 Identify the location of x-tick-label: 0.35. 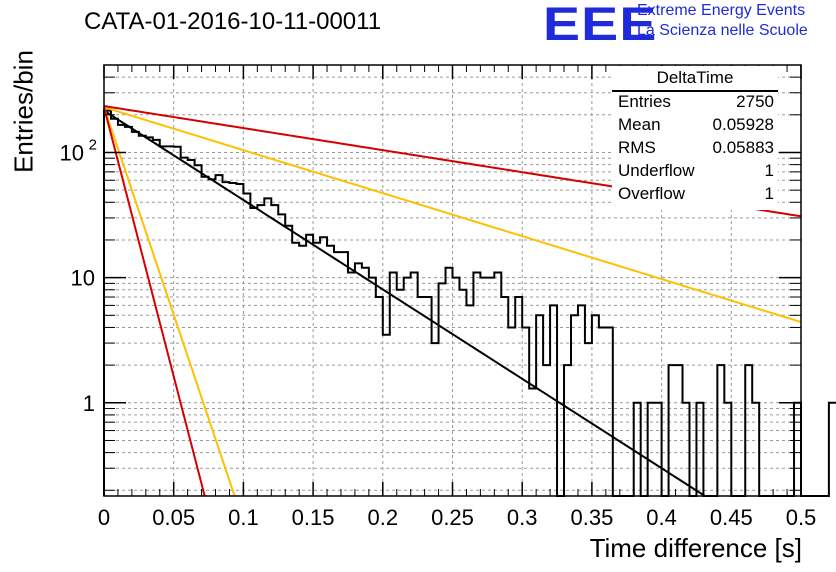
(591, 517).